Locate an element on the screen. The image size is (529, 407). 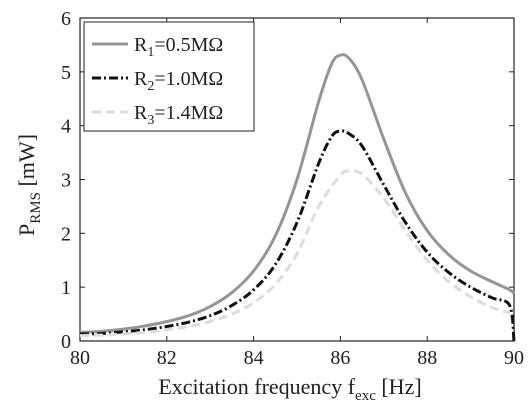
legend-entry-r3: R3=1.4MΩ is located at coordinates (157, 115).